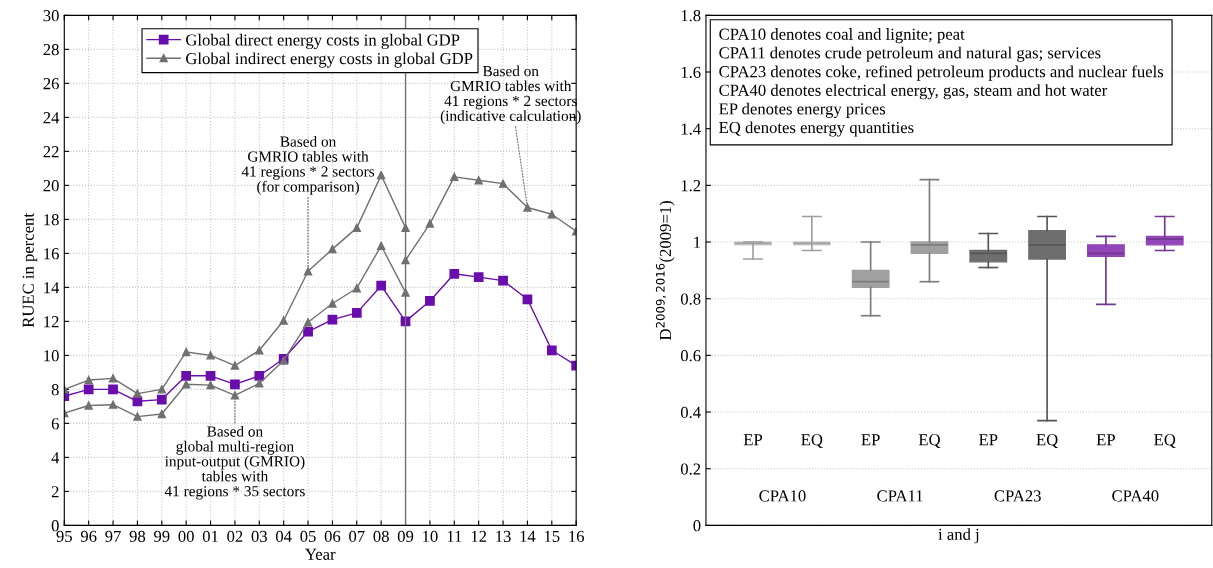  Describe the element at coordinates (55, 390) in the screenshot. I see `y-tick-label: 8` at that location.